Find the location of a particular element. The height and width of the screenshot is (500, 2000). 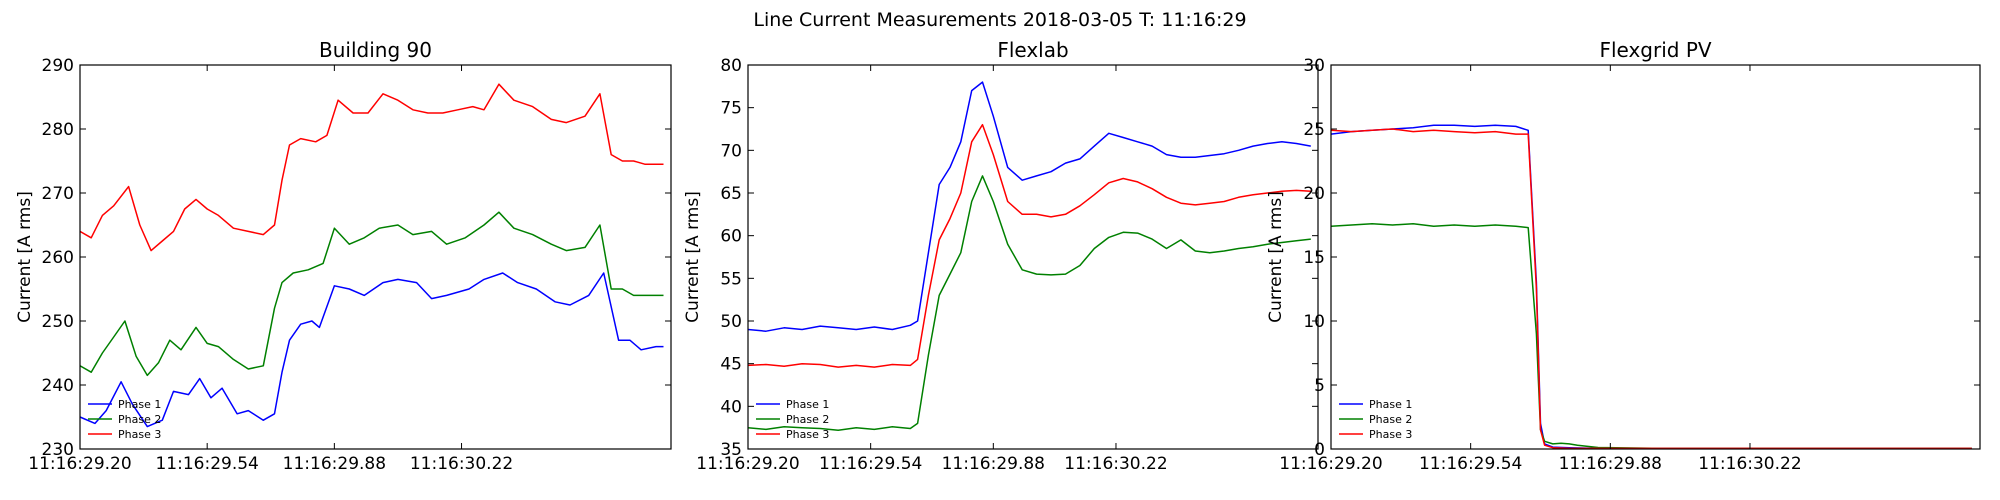

y-tick-label: 35 is located at coordinates (731, 450).